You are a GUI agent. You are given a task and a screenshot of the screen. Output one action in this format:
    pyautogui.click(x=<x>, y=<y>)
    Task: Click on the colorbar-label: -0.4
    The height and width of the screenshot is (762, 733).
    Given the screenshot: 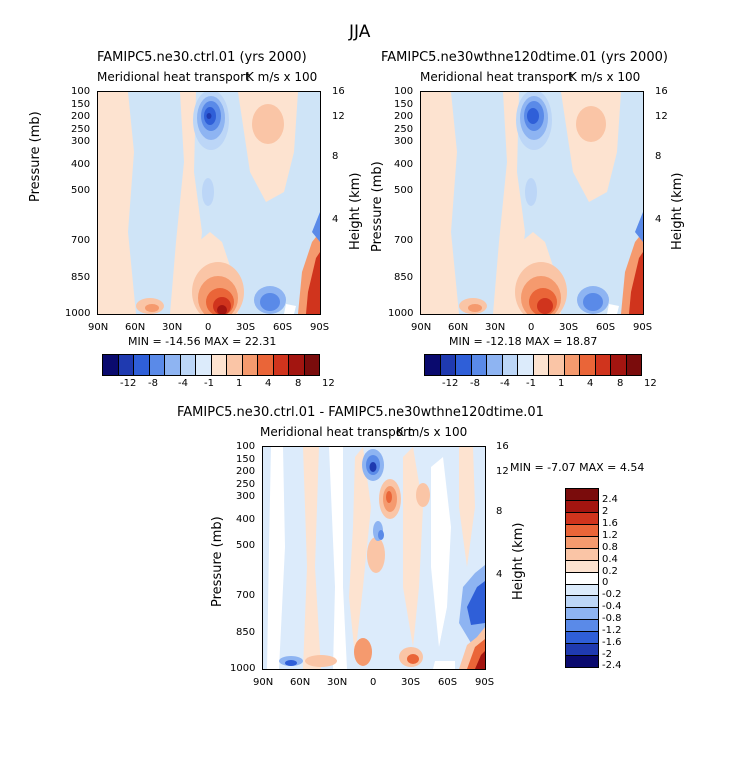 What is the action you would take?
    pyautogui.click(x=612, y=606)
    